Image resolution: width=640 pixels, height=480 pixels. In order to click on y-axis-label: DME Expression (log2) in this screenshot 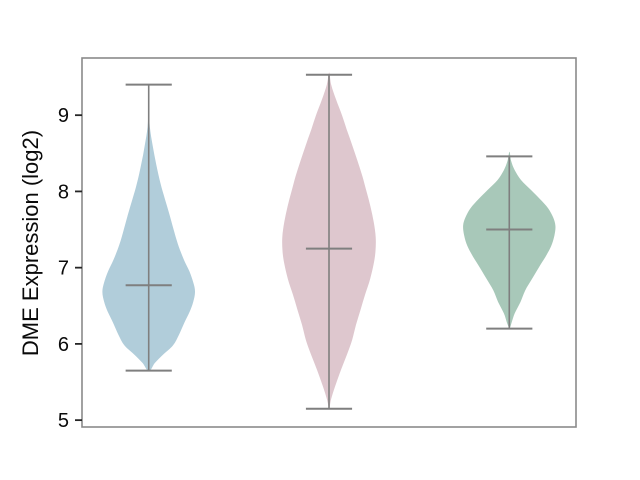, I will do `click(30, 243)`.